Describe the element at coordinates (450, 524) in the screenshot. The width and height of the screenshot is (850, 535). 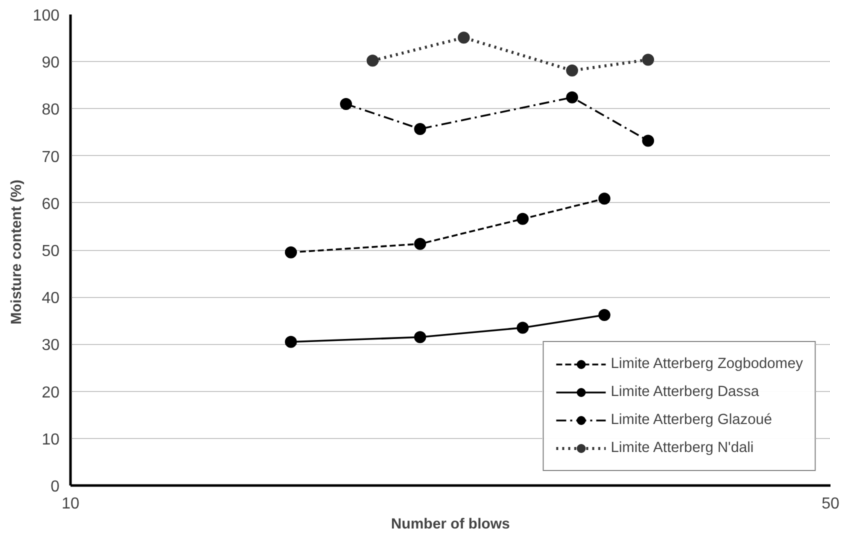
I see `x-axis-title: Number of blows` at that location.